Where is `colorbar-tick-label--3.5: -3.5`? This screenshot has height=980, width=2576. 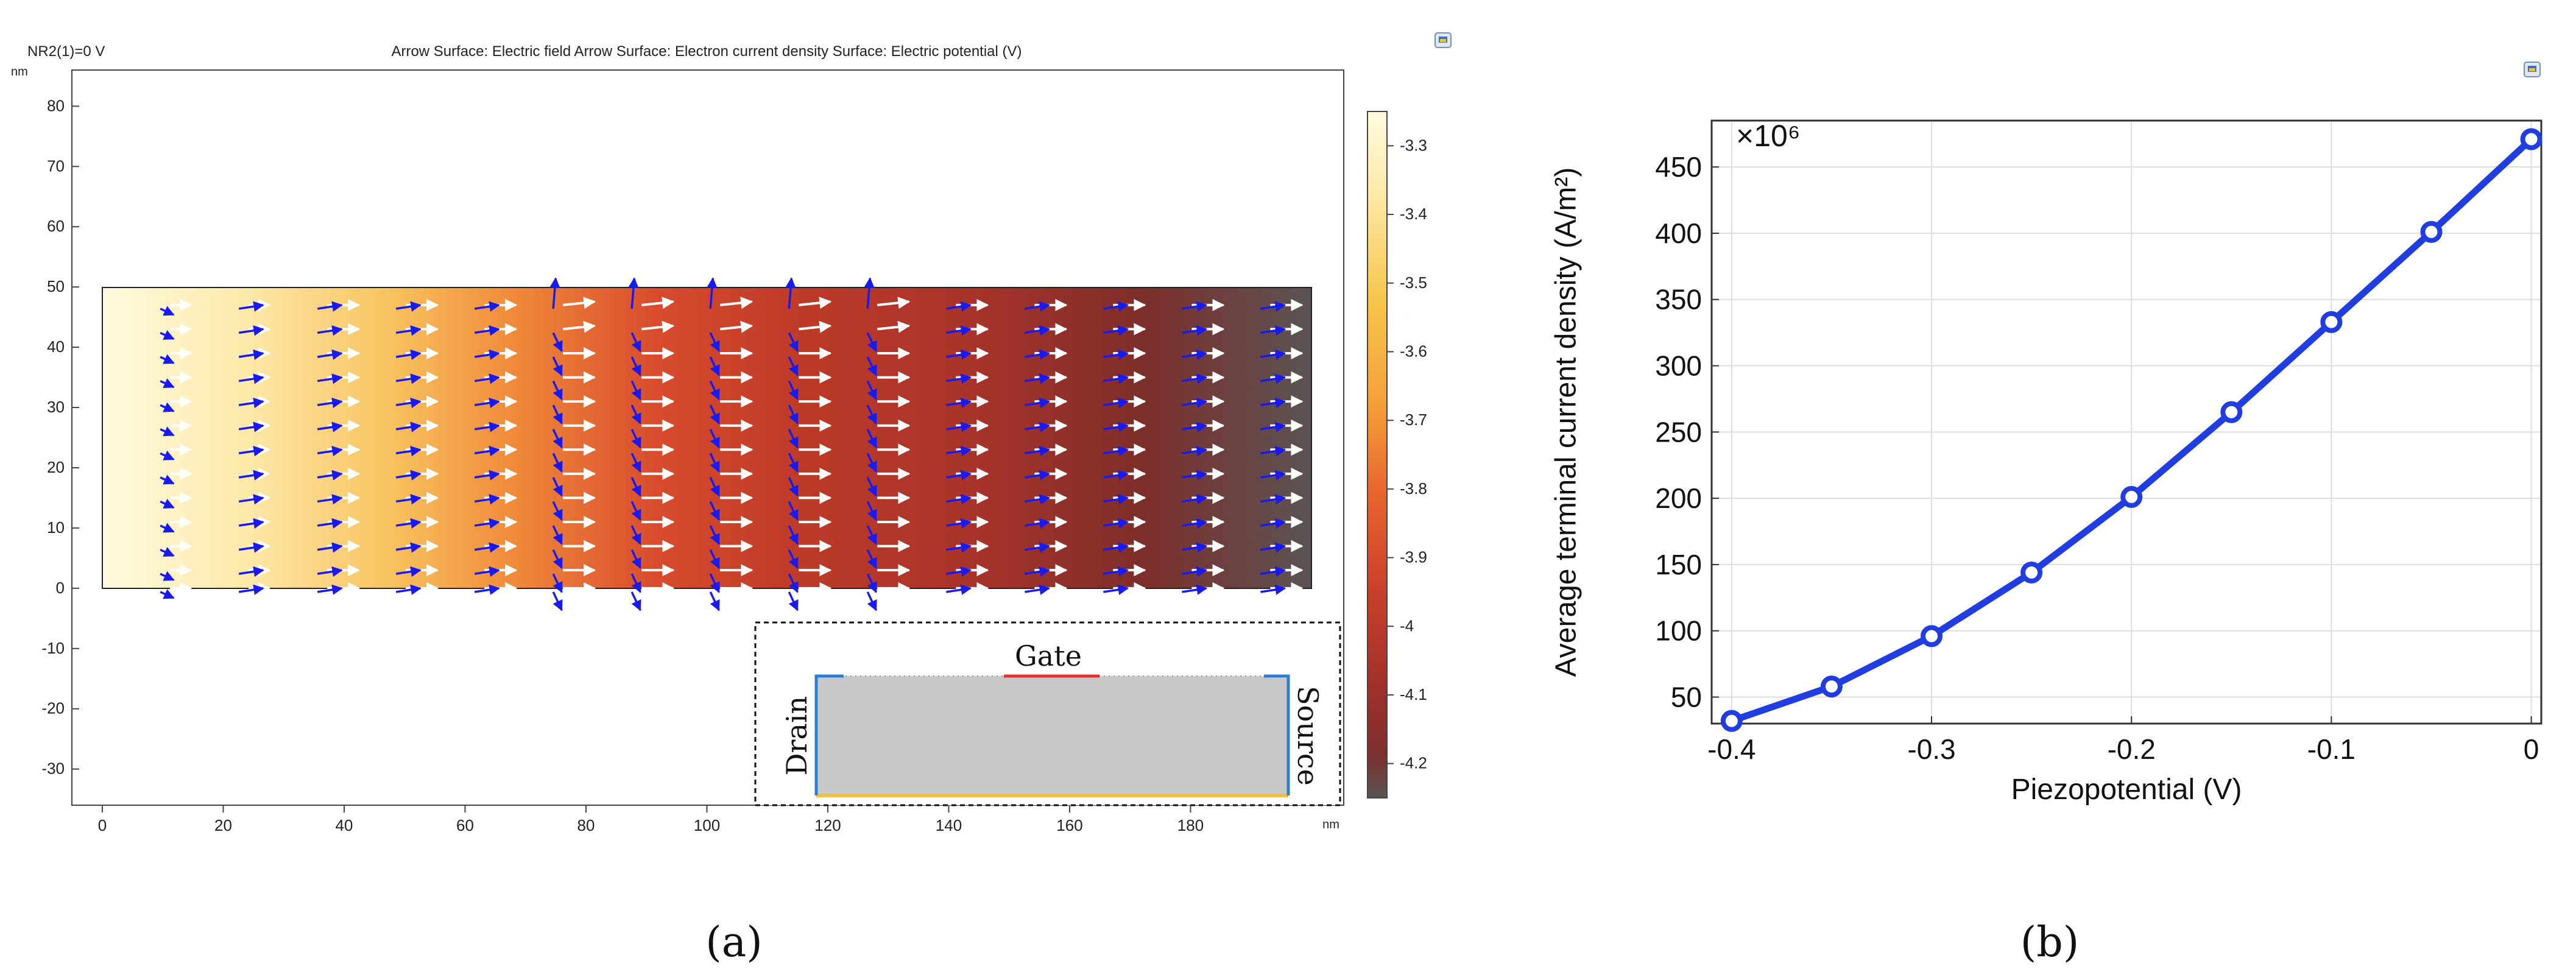 colorbar-tick-label--3.5: -3.5 is located at coordinates (1414, 282).